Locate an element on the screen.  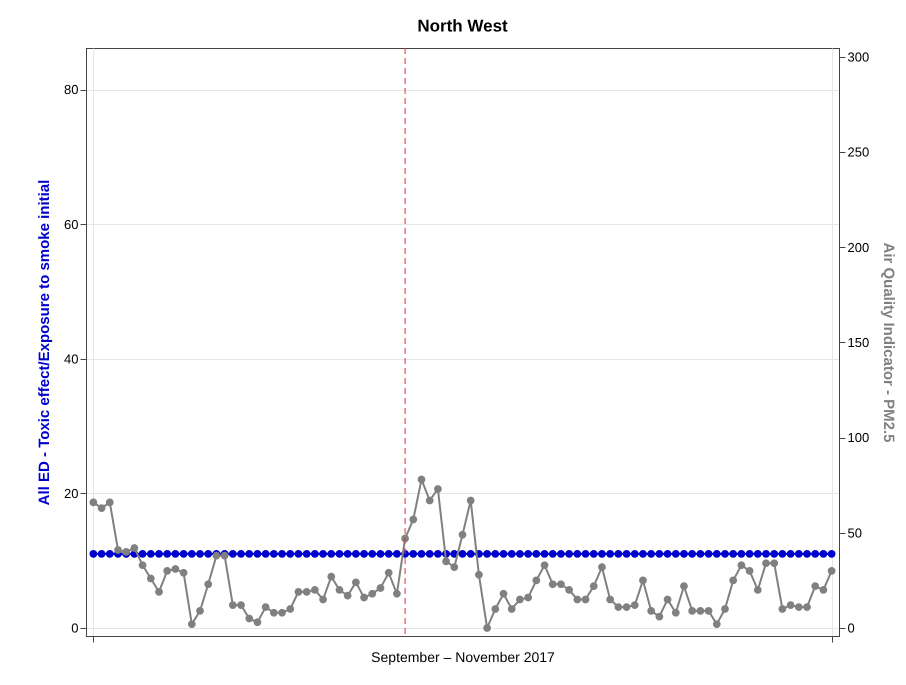
y2-tick-label: 250 is located at coordinates (859, 152).